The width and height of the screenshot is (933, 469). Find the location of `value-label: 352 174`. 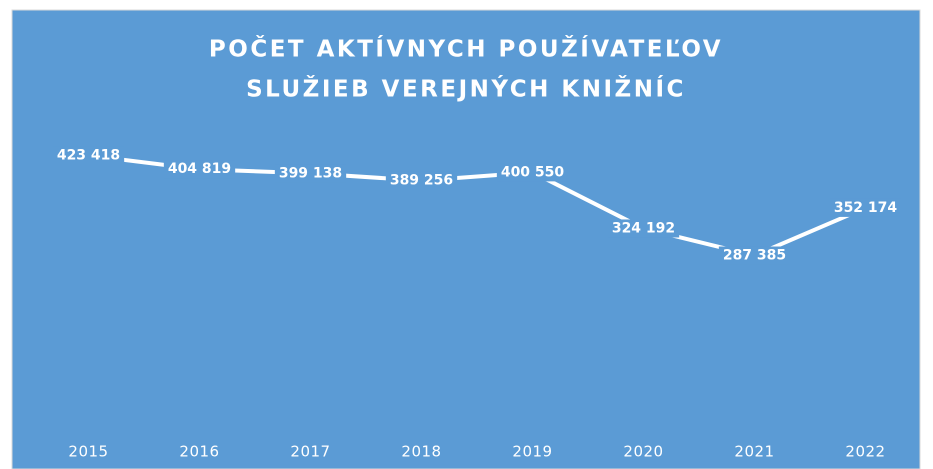

value-label: 352 174 is located at coordinates (866, 208).